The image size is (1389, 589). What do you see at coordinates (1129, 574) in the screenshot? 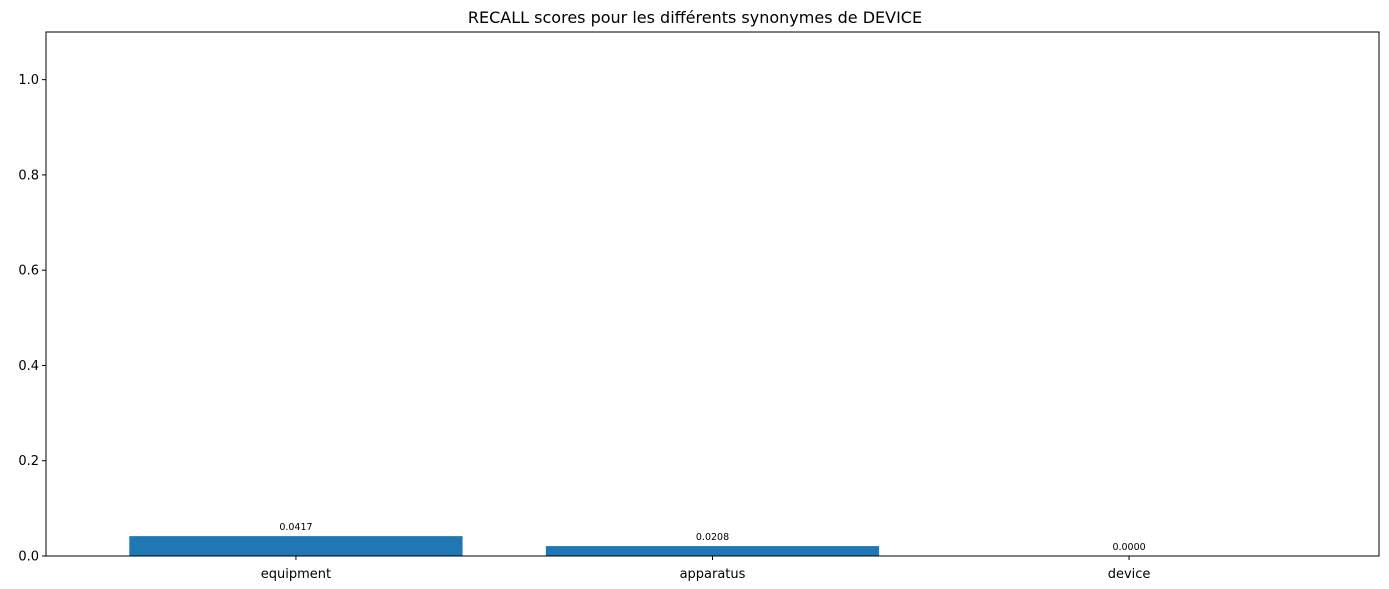
I see `x-tick-label-device: device` at bounding box center [1129, 574].